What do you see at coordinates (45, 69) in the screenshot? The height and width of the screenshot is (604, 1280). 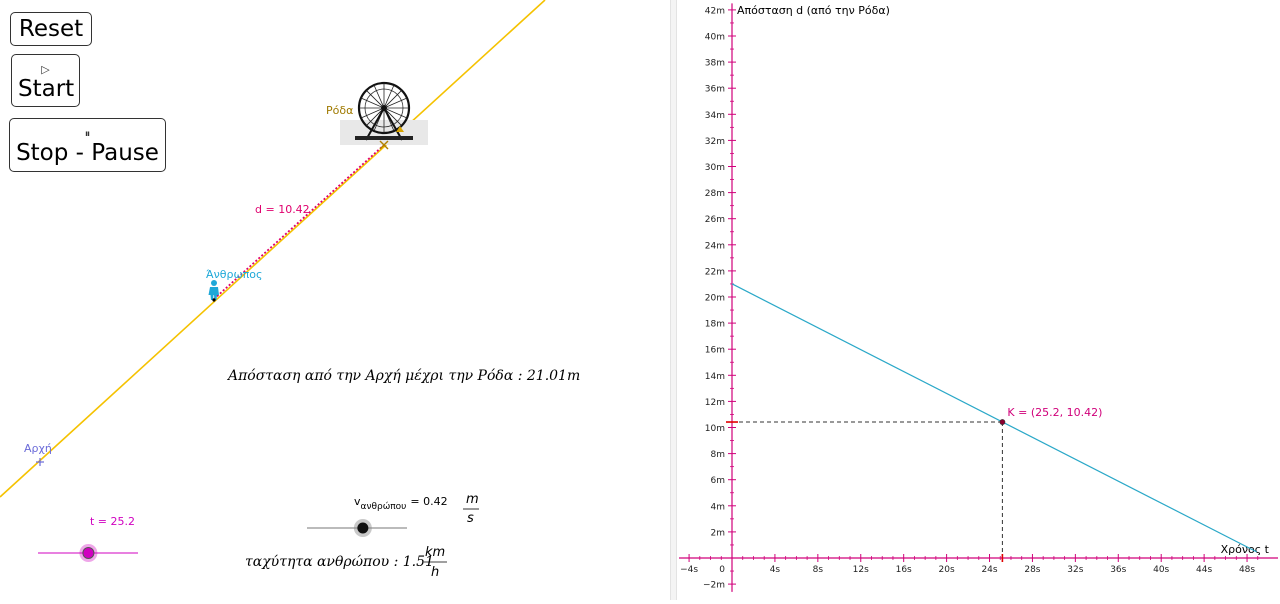 I see `play-icon: ▷` at bounding box center [45, 69].